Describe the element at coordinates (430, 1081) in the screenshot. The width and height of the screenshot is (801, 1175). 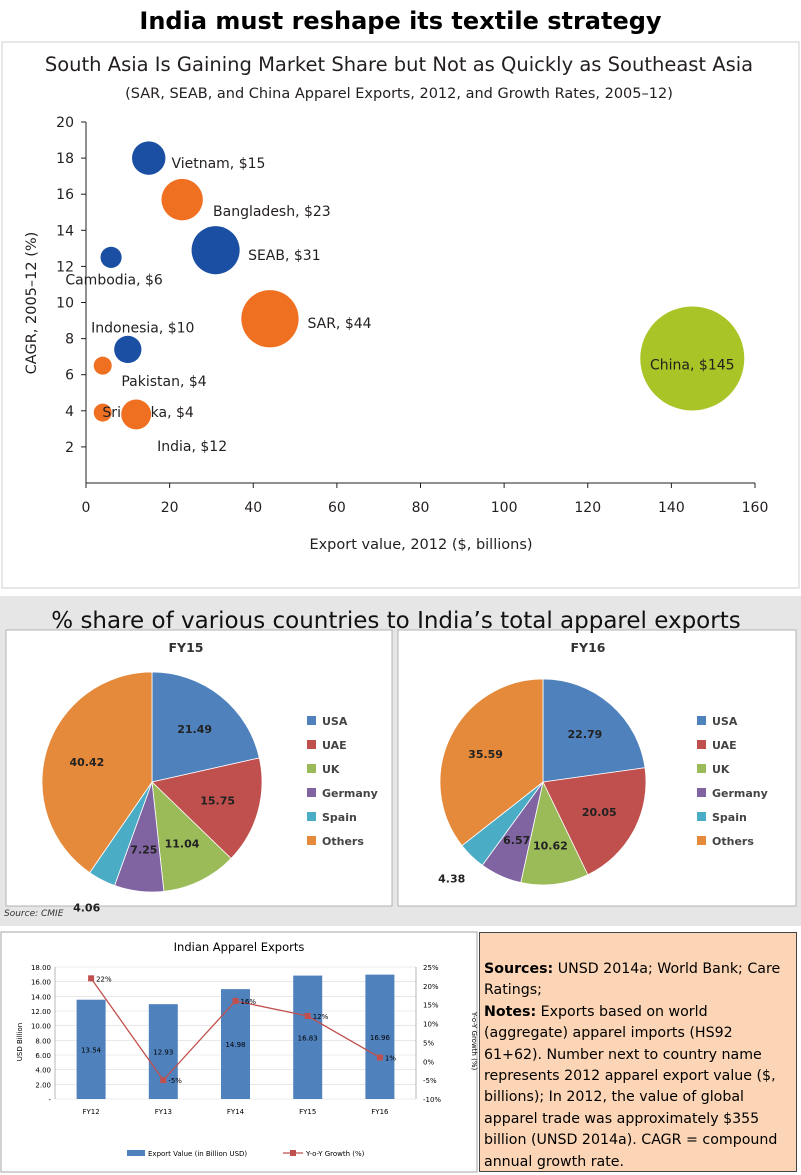
I see `exports-y2-tick-label: -5%` at that location.